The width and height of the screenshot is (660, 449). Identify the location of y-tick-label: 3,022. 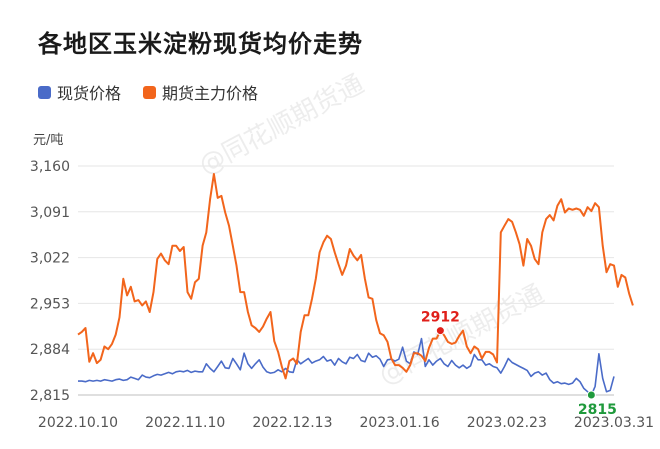
(50, 259).